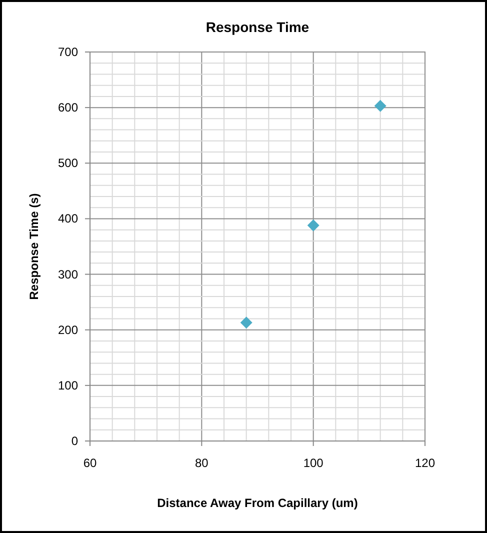 The image size is (487, 533). What do you see at coordinates (68, 107) in the screenshot?
I see `y-tick-label: 600` at bounding box center [68, 107].